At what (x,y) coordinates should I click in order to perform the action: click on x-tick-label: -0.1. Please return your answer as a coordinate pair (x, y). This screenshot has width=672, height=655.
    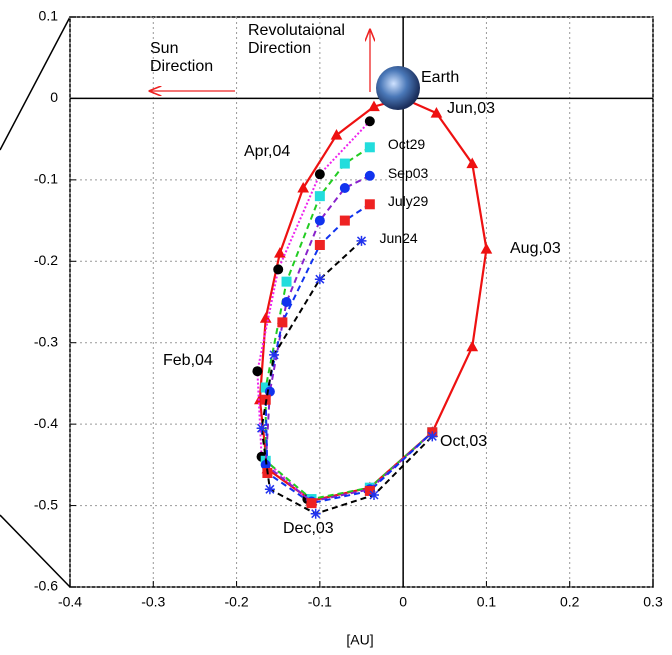
    Looking at the image, I should click on (320, 602).